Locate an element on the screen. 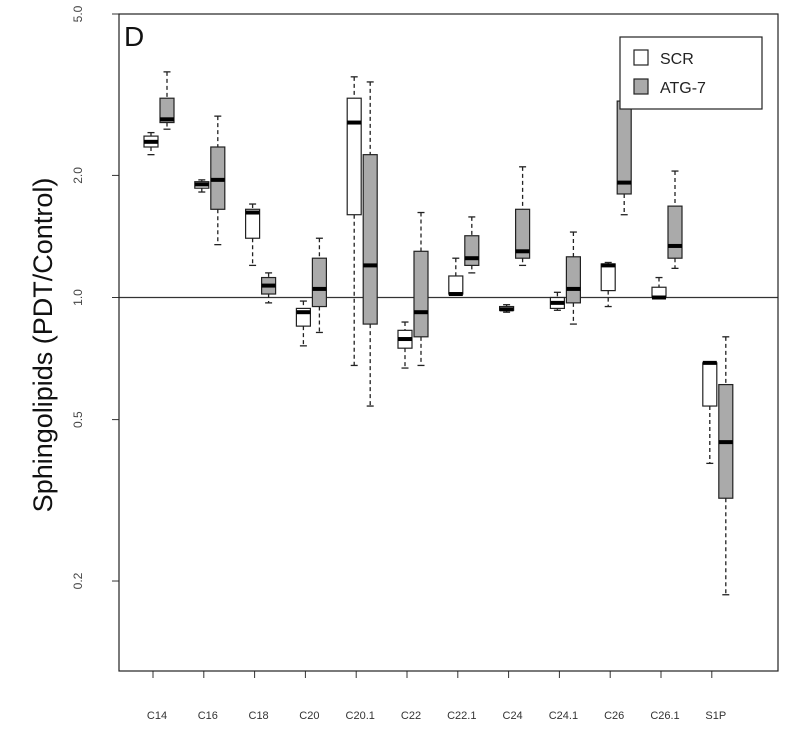 Image resolution: width=800 pixels, height=735 pixels. x-tick-label: C26 is located at coordinates (614, 716).